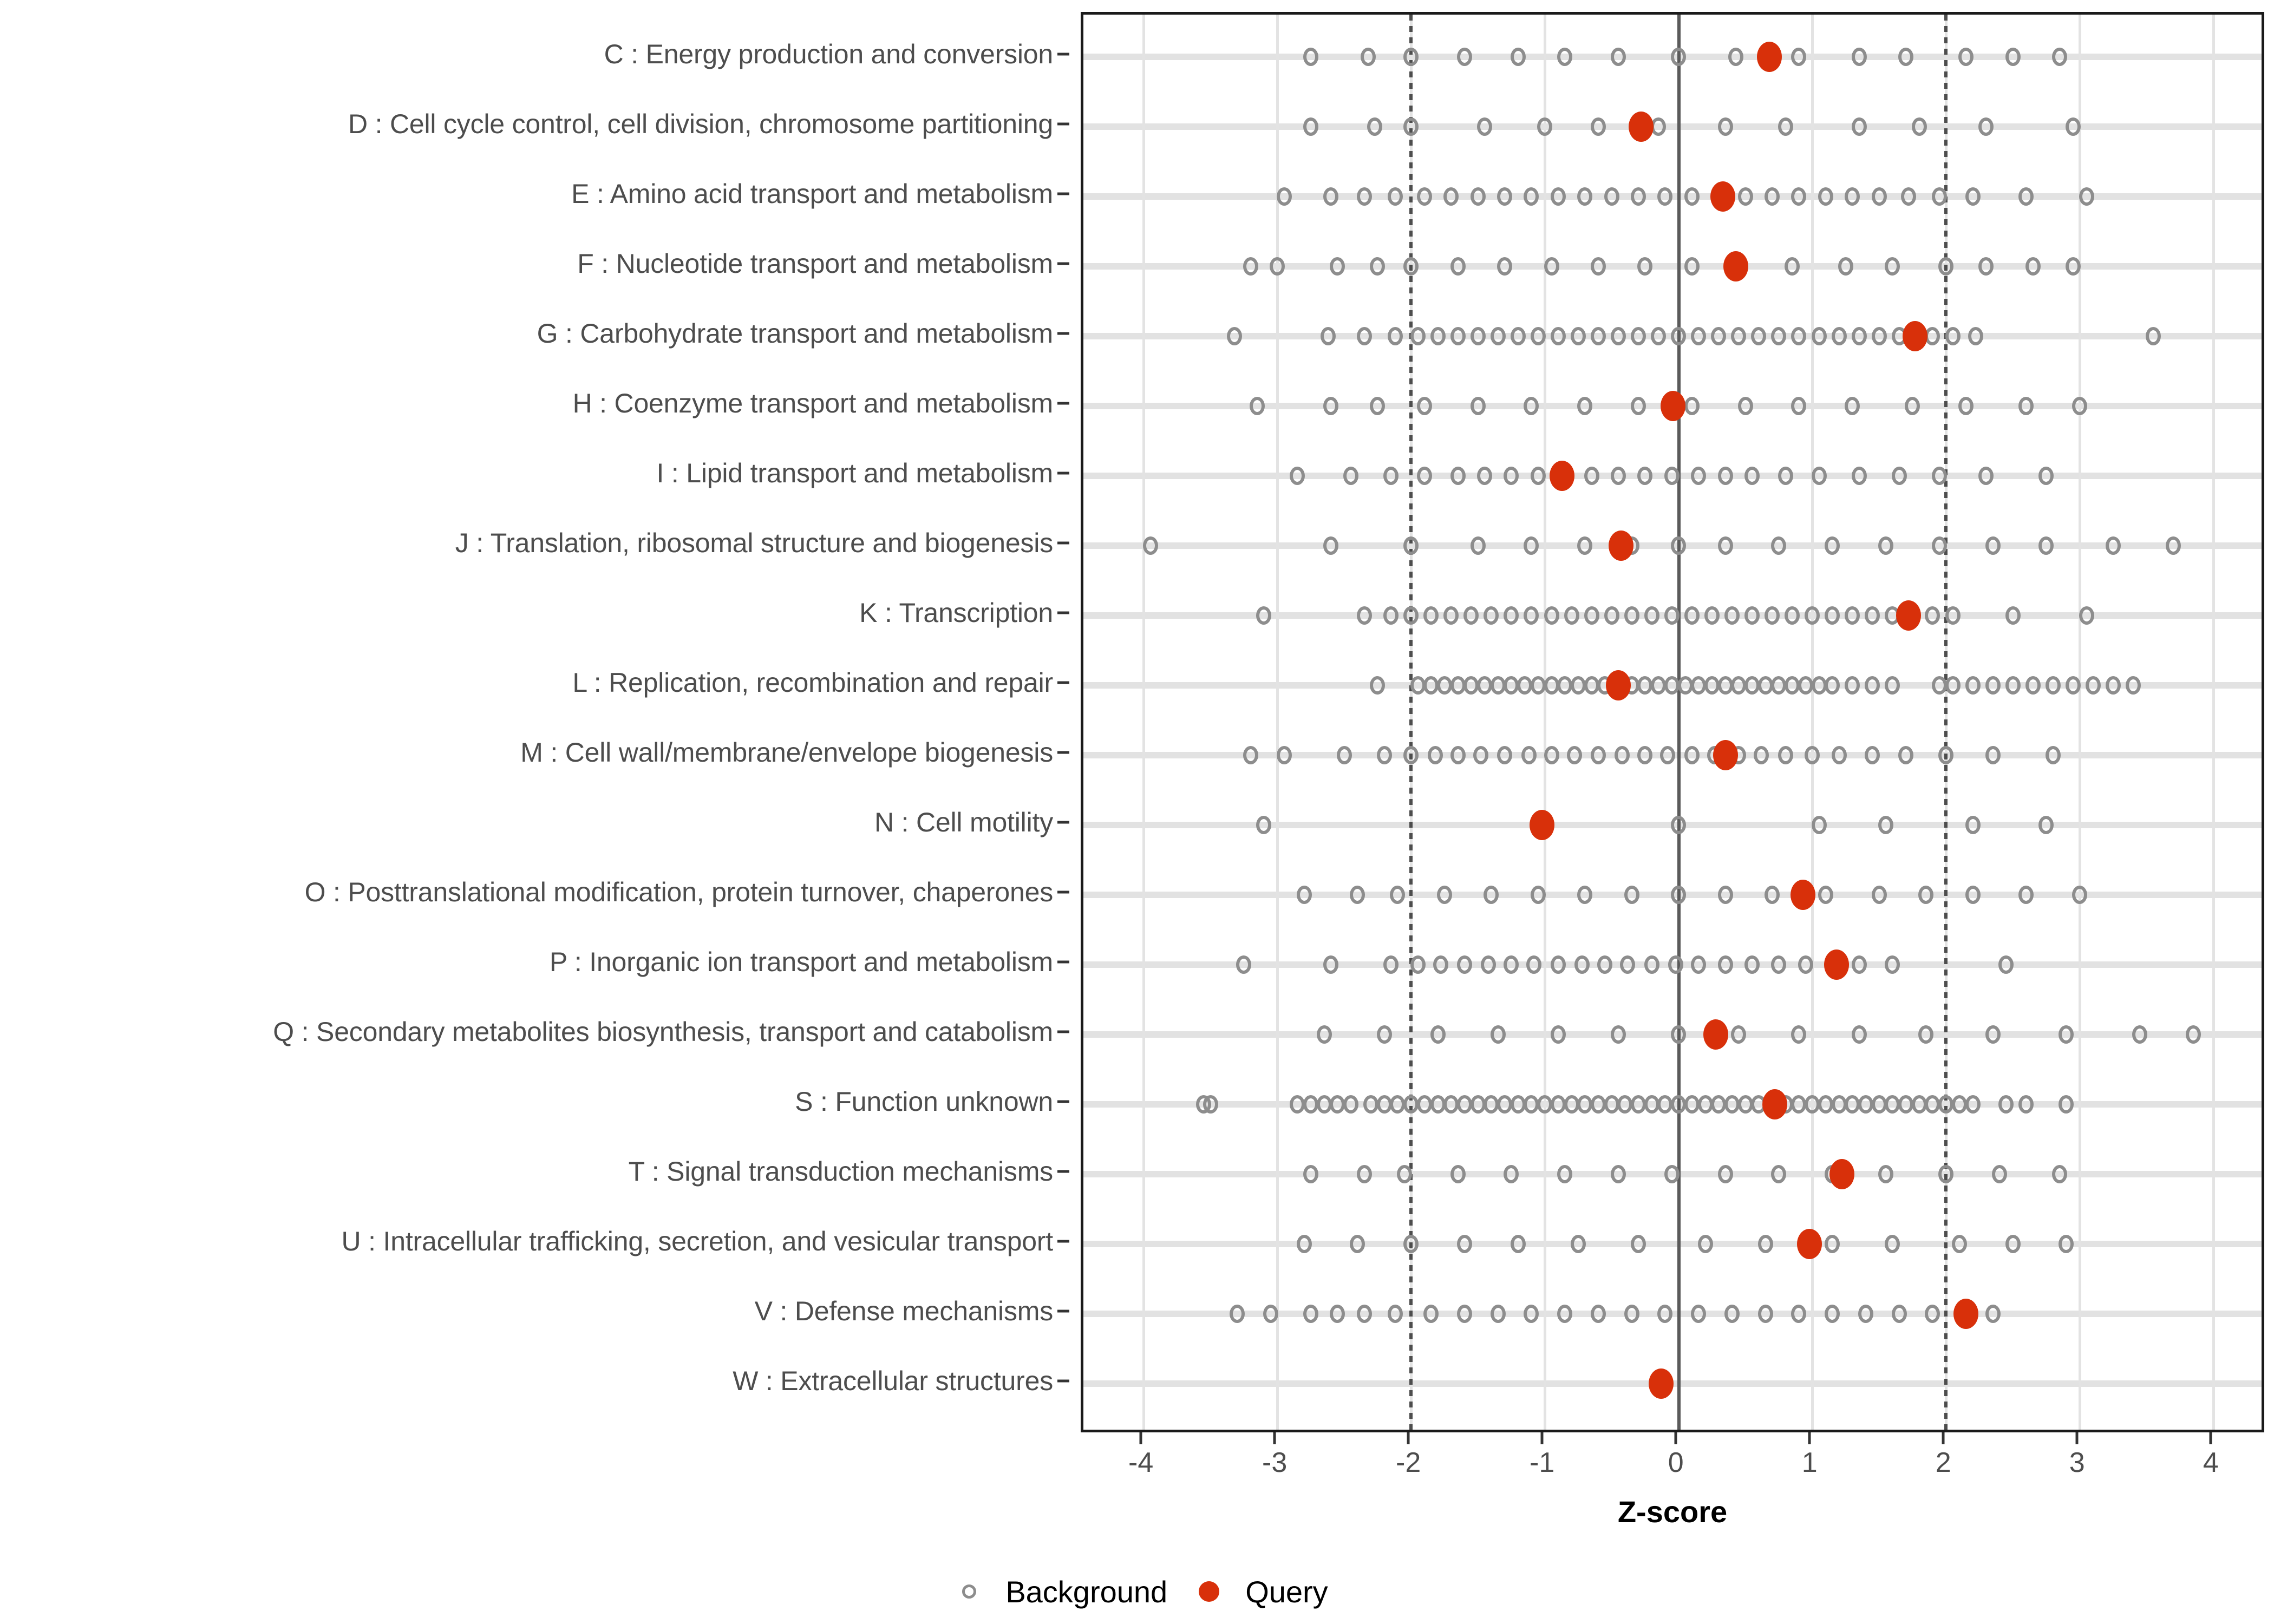 This screenshot has width=2274, height=1624. What do you see at coordinates (813, 403) in the screenshot?
I see `y-axis-tick-label: H : Coenzyme transport and metabolism` at bounding box center [813, 403].